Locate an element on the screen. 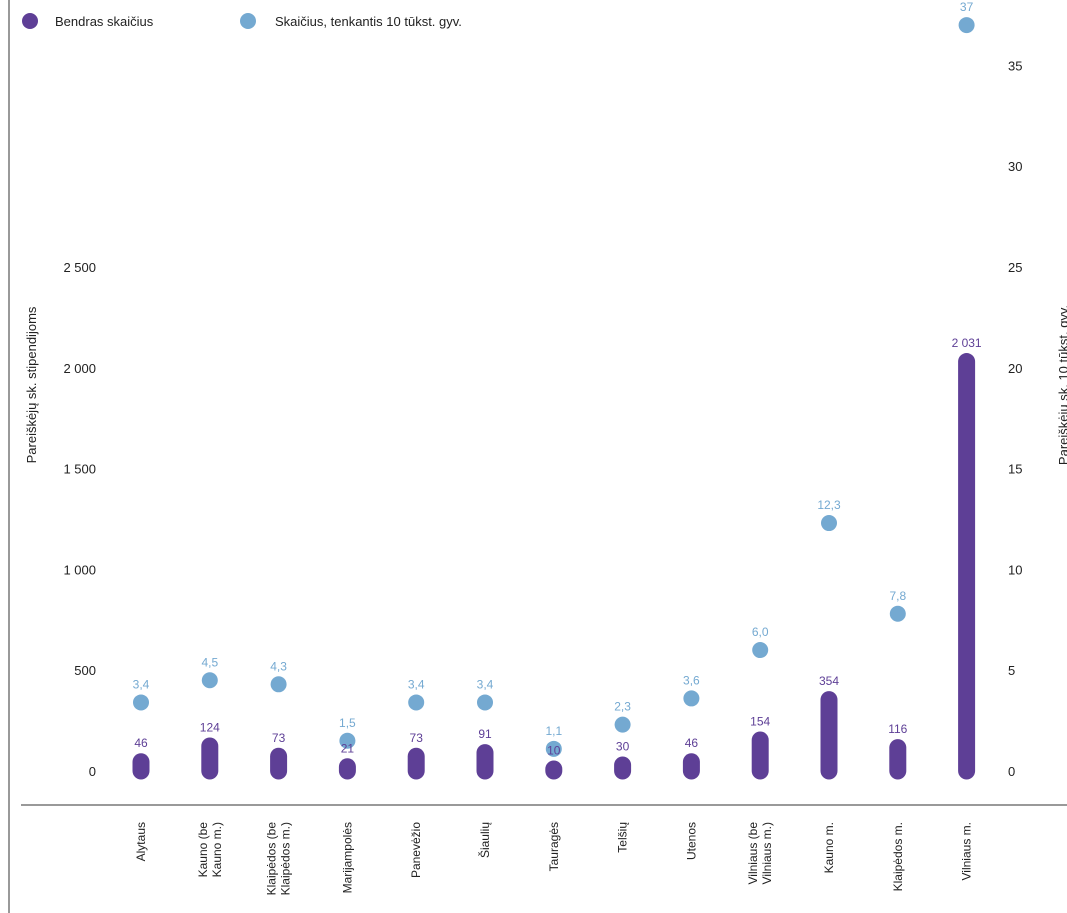 The width and height of the screenshot is (1067, 913). data-label-total: 2 031 is located at coordinates (967, 343).